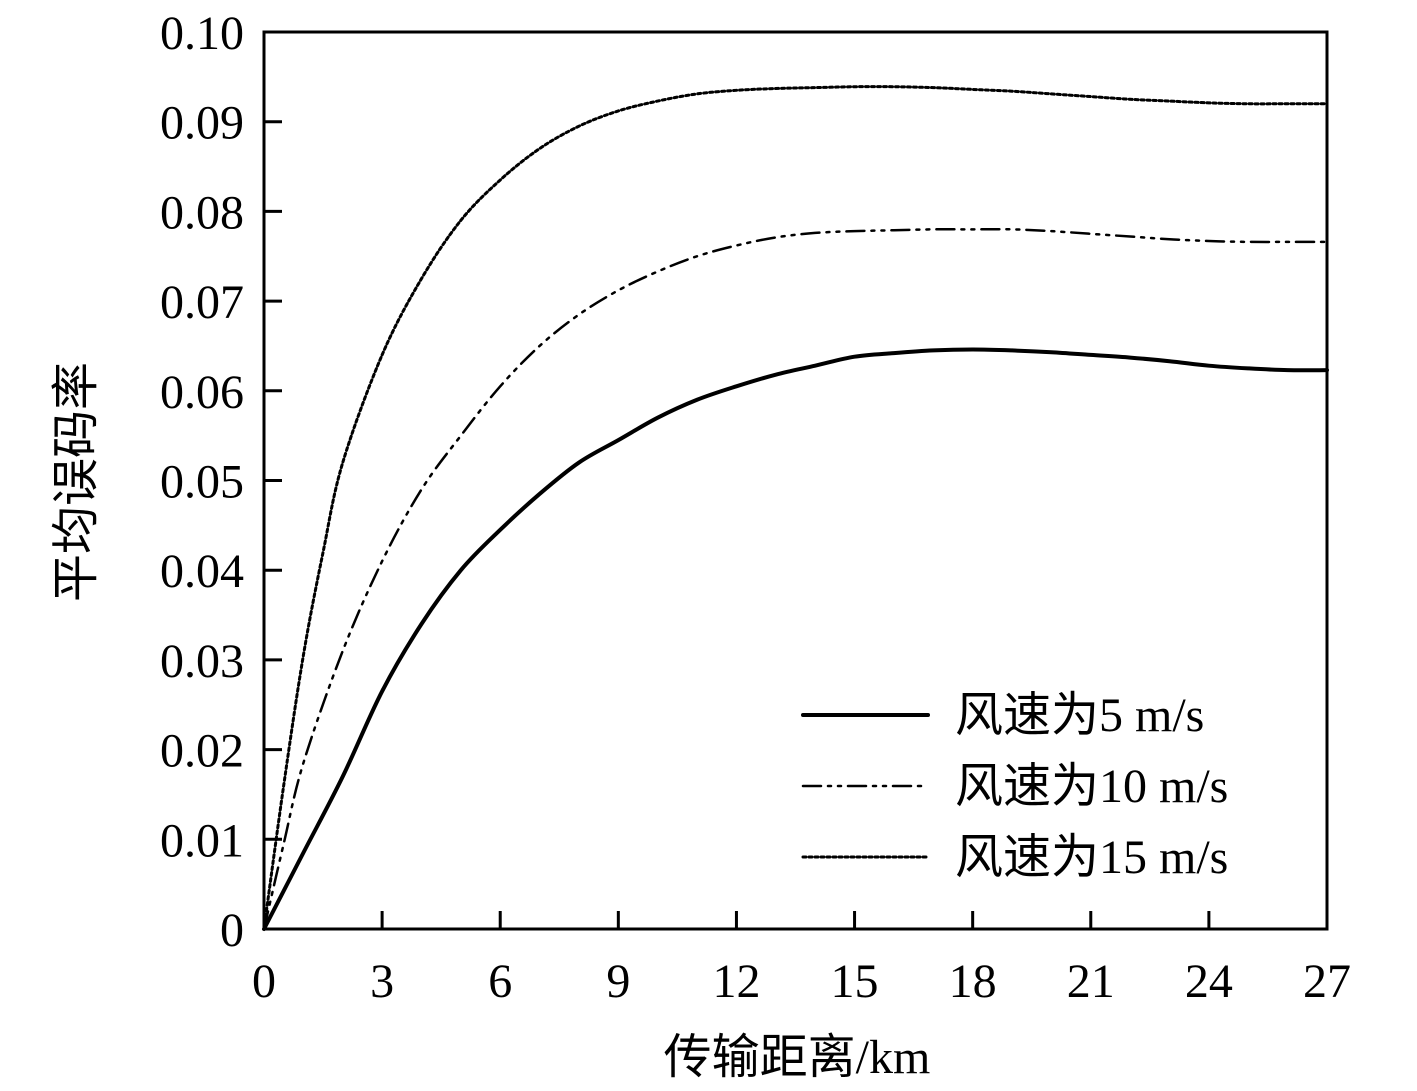 This screenshot has width=1417, height=1091. I want to click on y-tick-label: 0.10, so click(202, 33).